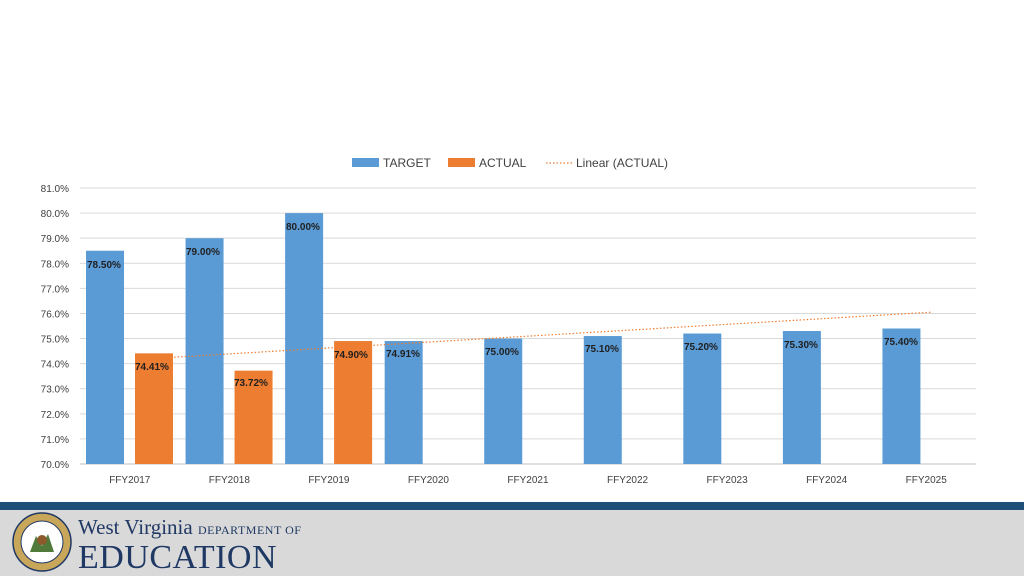  Describe the element at coordinates (701, 347) in the screenshot. I see `target-data-label: 75.20%` at that location.